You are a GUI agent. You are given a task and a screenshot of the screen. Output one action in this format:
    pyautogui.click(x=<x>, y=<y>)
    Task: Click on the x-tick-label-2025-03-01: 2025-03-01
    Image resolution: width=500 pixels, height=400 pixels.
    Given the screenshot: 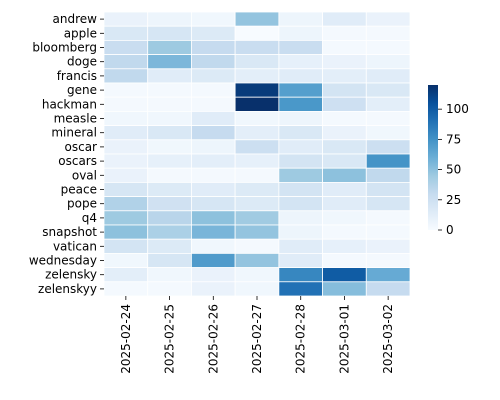 What is the action you would take?
    pyautogui.click(x=344, y=339)
    